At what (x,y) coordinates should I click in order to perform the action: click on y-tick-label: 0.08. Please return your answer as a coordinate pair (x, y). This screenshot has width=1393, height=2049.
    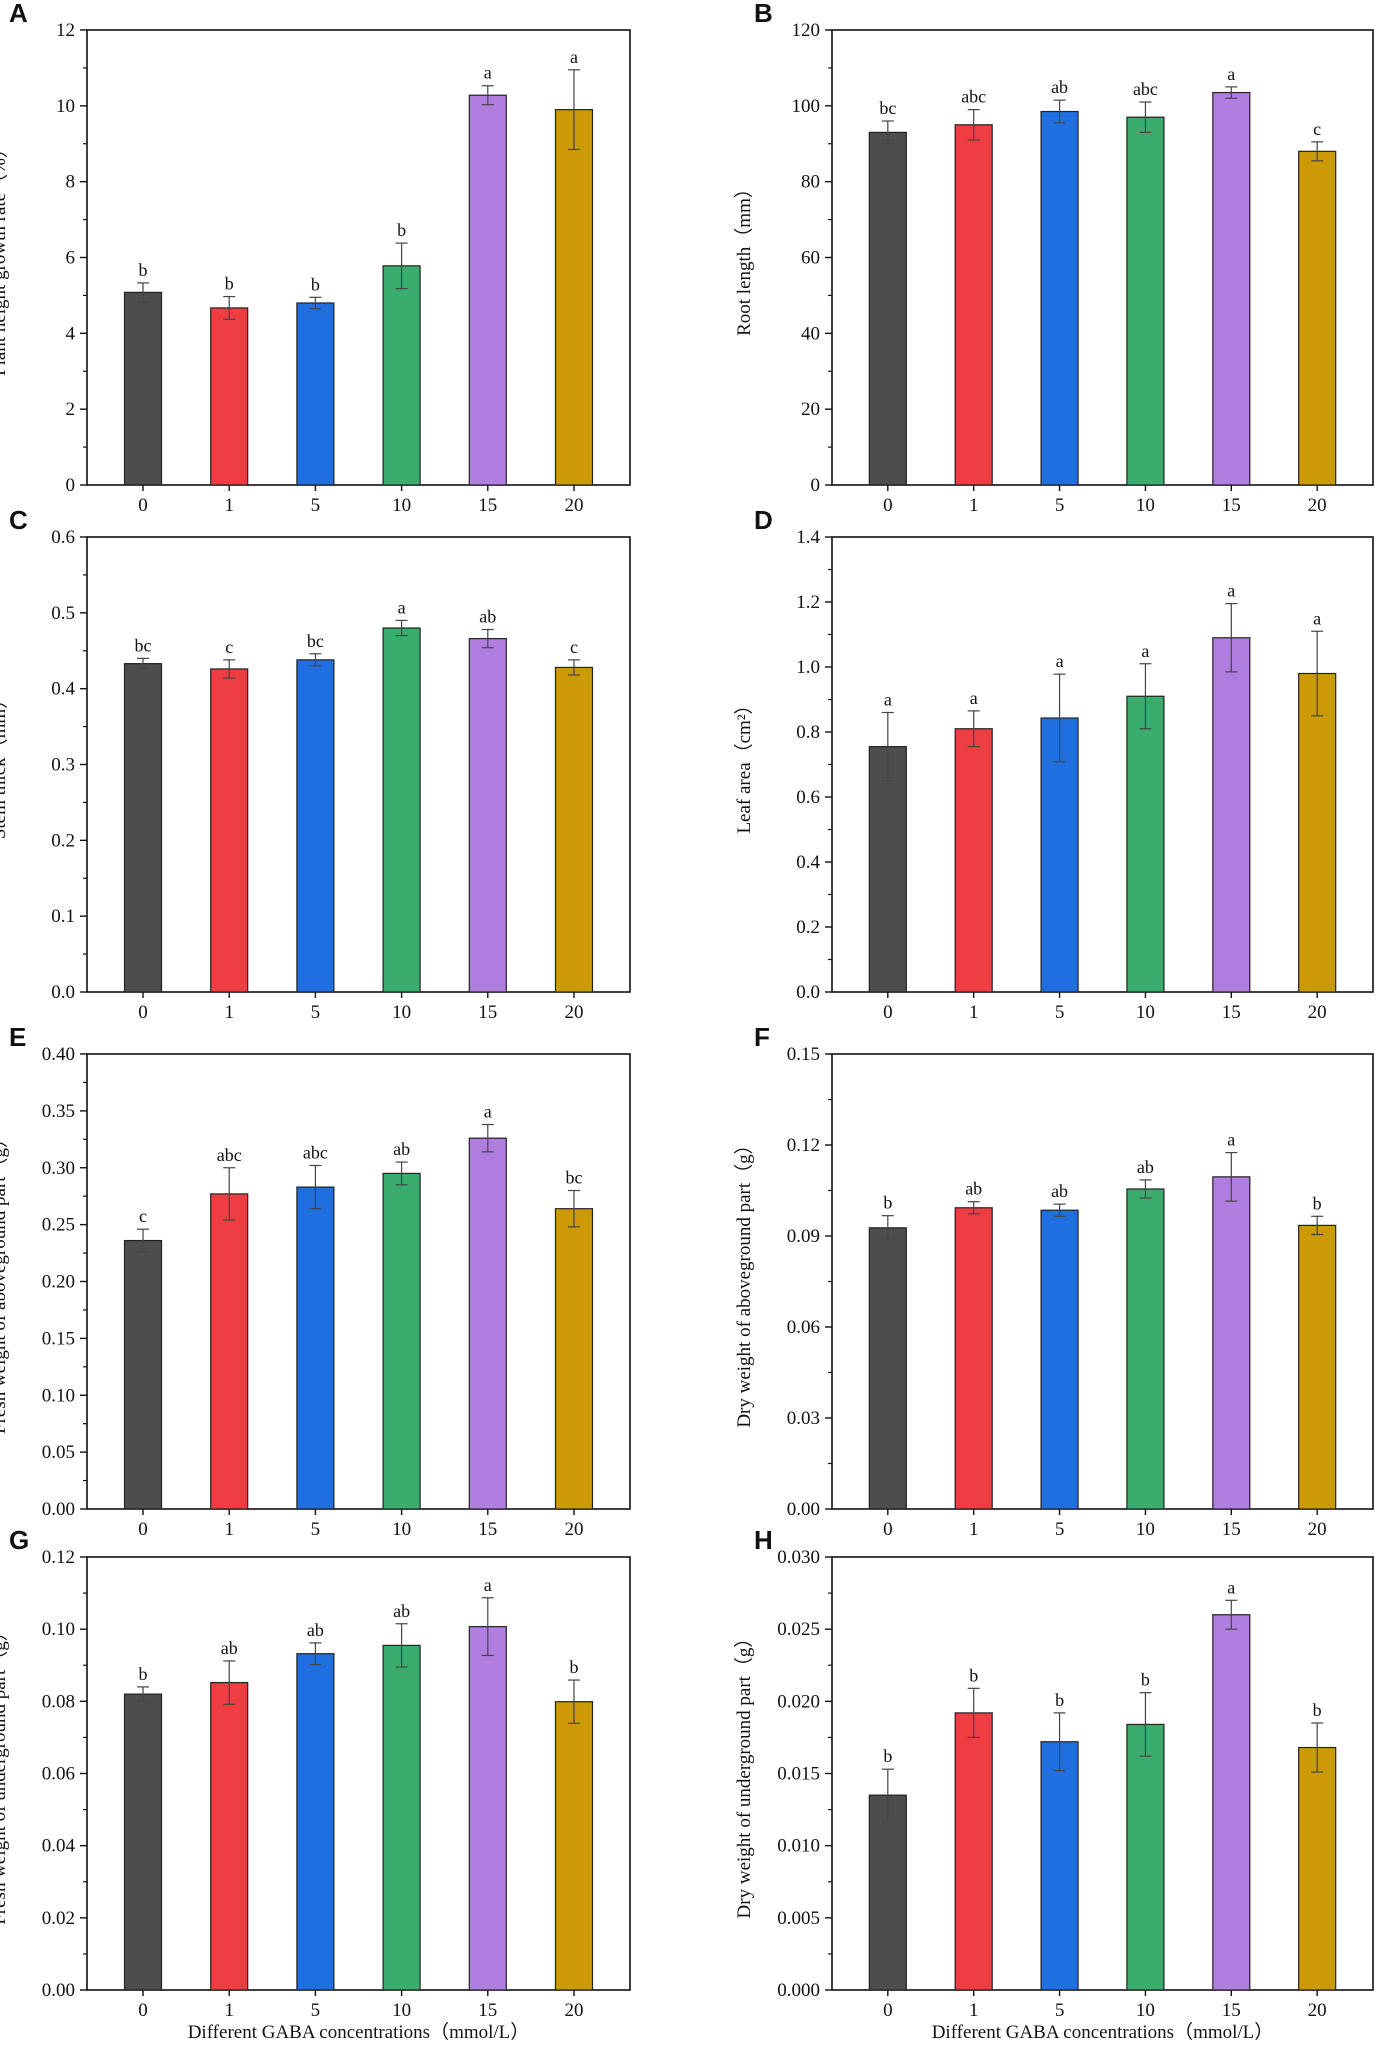
    Looking at the image, I should click on (58, 1701).